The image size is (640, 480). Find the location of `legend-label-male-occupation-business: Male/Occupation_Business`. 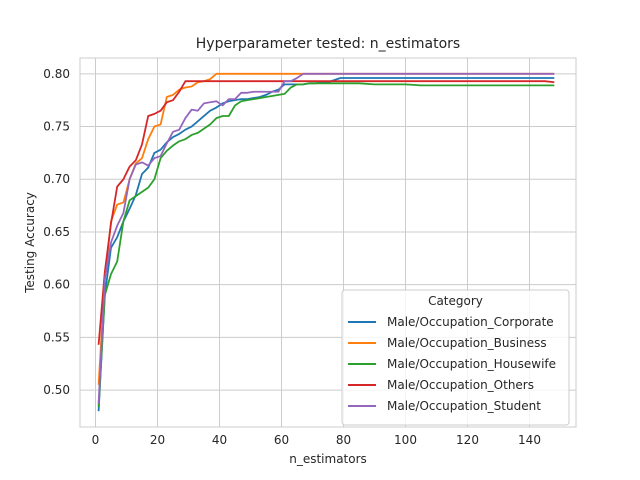

legend-label-male-occupation-business: Male/Occupation_Business is located at coordinates (467, 343).